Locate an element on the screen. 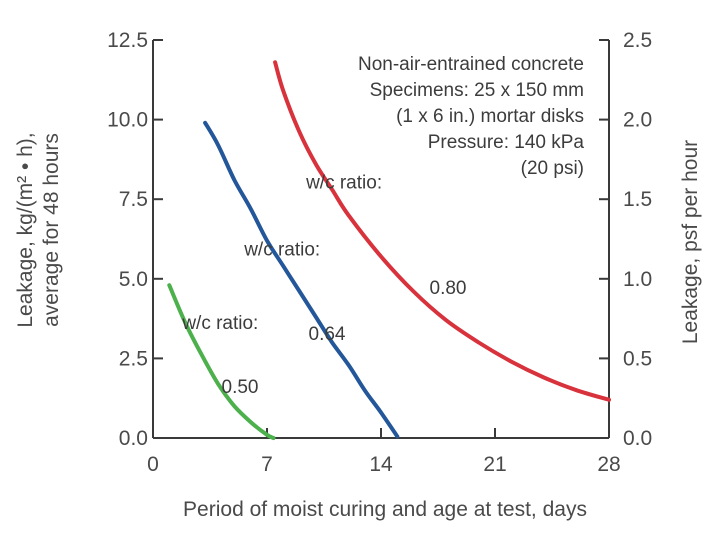  x-tick-label: 14 is located at coordinates (381, 464).